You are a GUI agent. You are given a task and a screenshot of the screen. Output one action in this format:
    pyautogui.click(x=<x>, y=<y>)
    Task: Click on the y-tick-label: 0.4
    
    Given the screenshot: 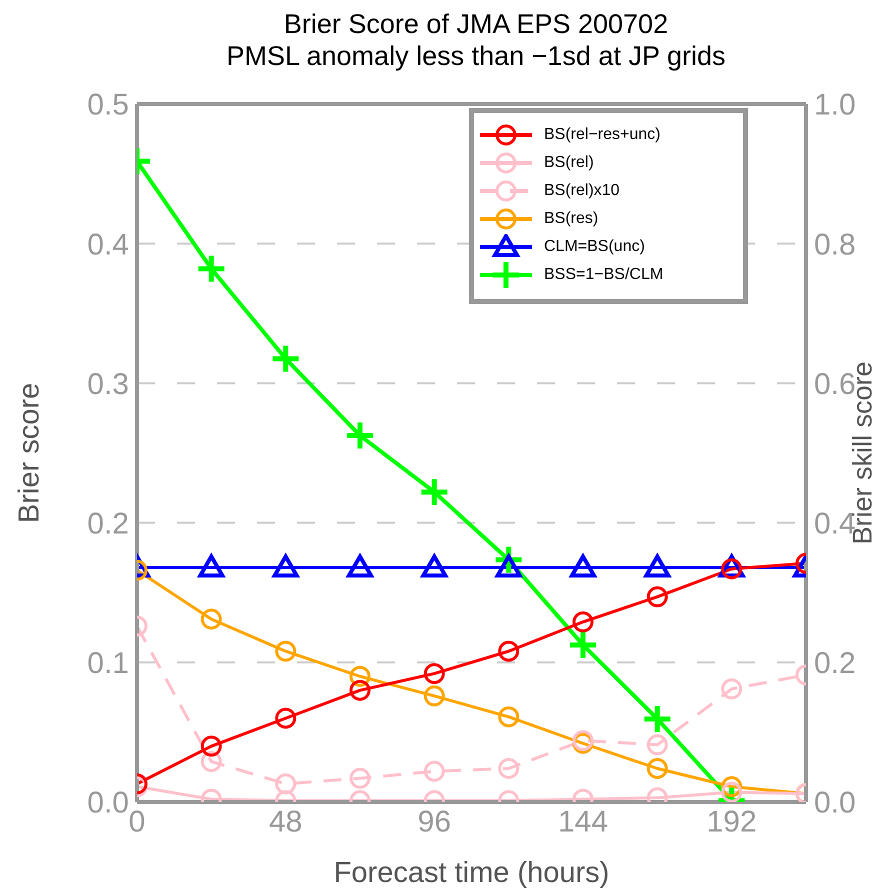 What is the action you would take?
    pyautogui.click(x=108, y=245)
    